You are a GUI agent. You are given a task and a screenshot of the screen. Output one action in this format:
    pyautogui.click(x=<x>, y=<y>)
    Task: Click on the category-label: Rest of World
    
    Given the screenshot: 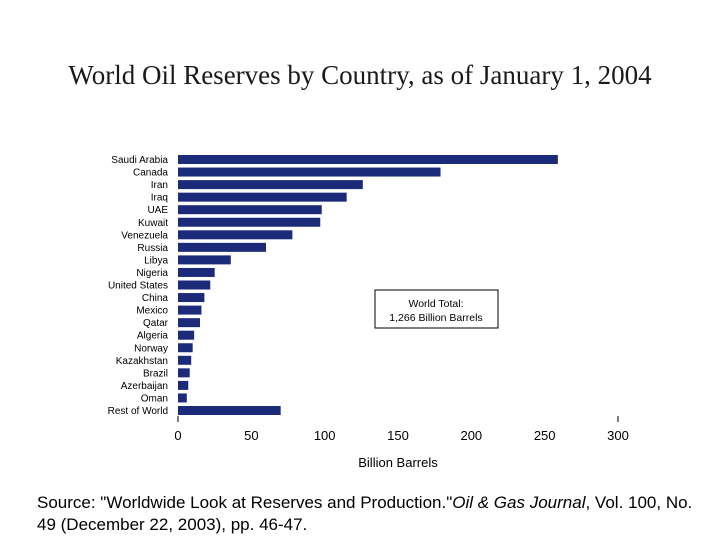 What is the action you would take?
    pyautogui.click(x=138, y=411)
    